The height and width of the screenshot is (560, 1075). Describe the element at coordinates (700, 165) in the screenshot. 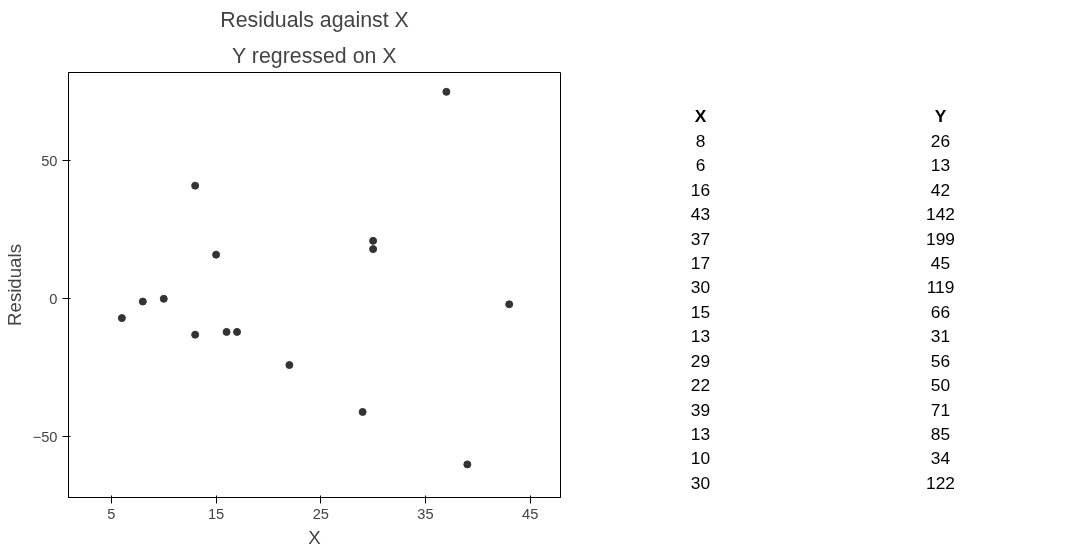

I see `text: 6` at that location.